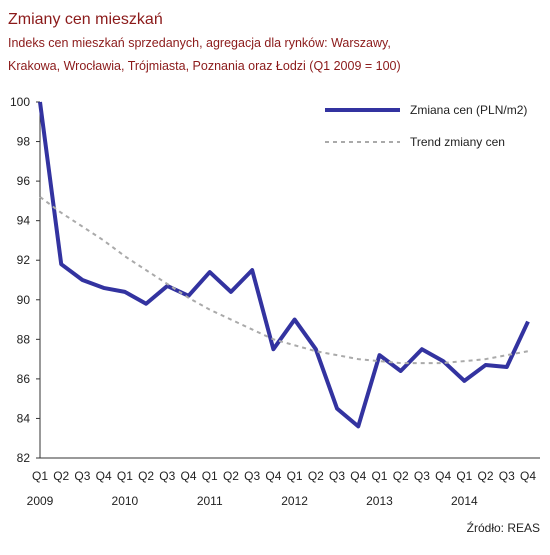 The height and width of the screenshot is (555, 550). What do you see at coordinates (379, 501) in the screenshot?
I see `year-label: 2013` at bounding box center [379, 501].